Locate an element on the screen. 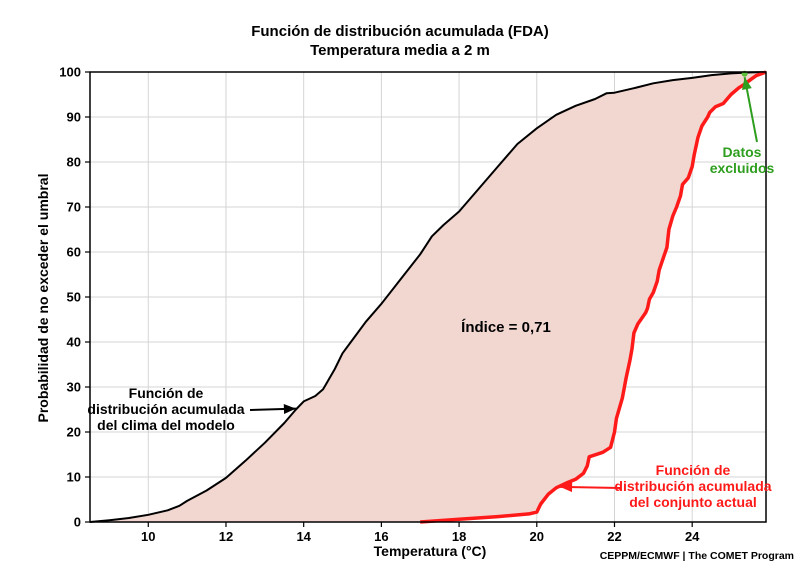 This screenshot has height=565, width=800. chart-subtitle: Temperatura media a 2 m is located at coordinates (400, 50).